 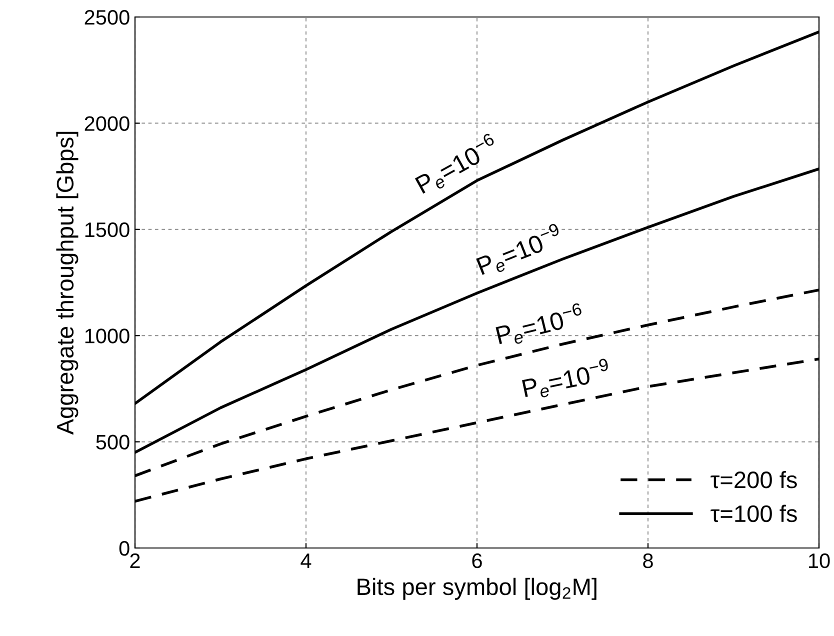 What do you see at coordinates (753, 513) in the screenshot?
I see `legend-label: τ=100 fs` at bounding box center [753, 513].